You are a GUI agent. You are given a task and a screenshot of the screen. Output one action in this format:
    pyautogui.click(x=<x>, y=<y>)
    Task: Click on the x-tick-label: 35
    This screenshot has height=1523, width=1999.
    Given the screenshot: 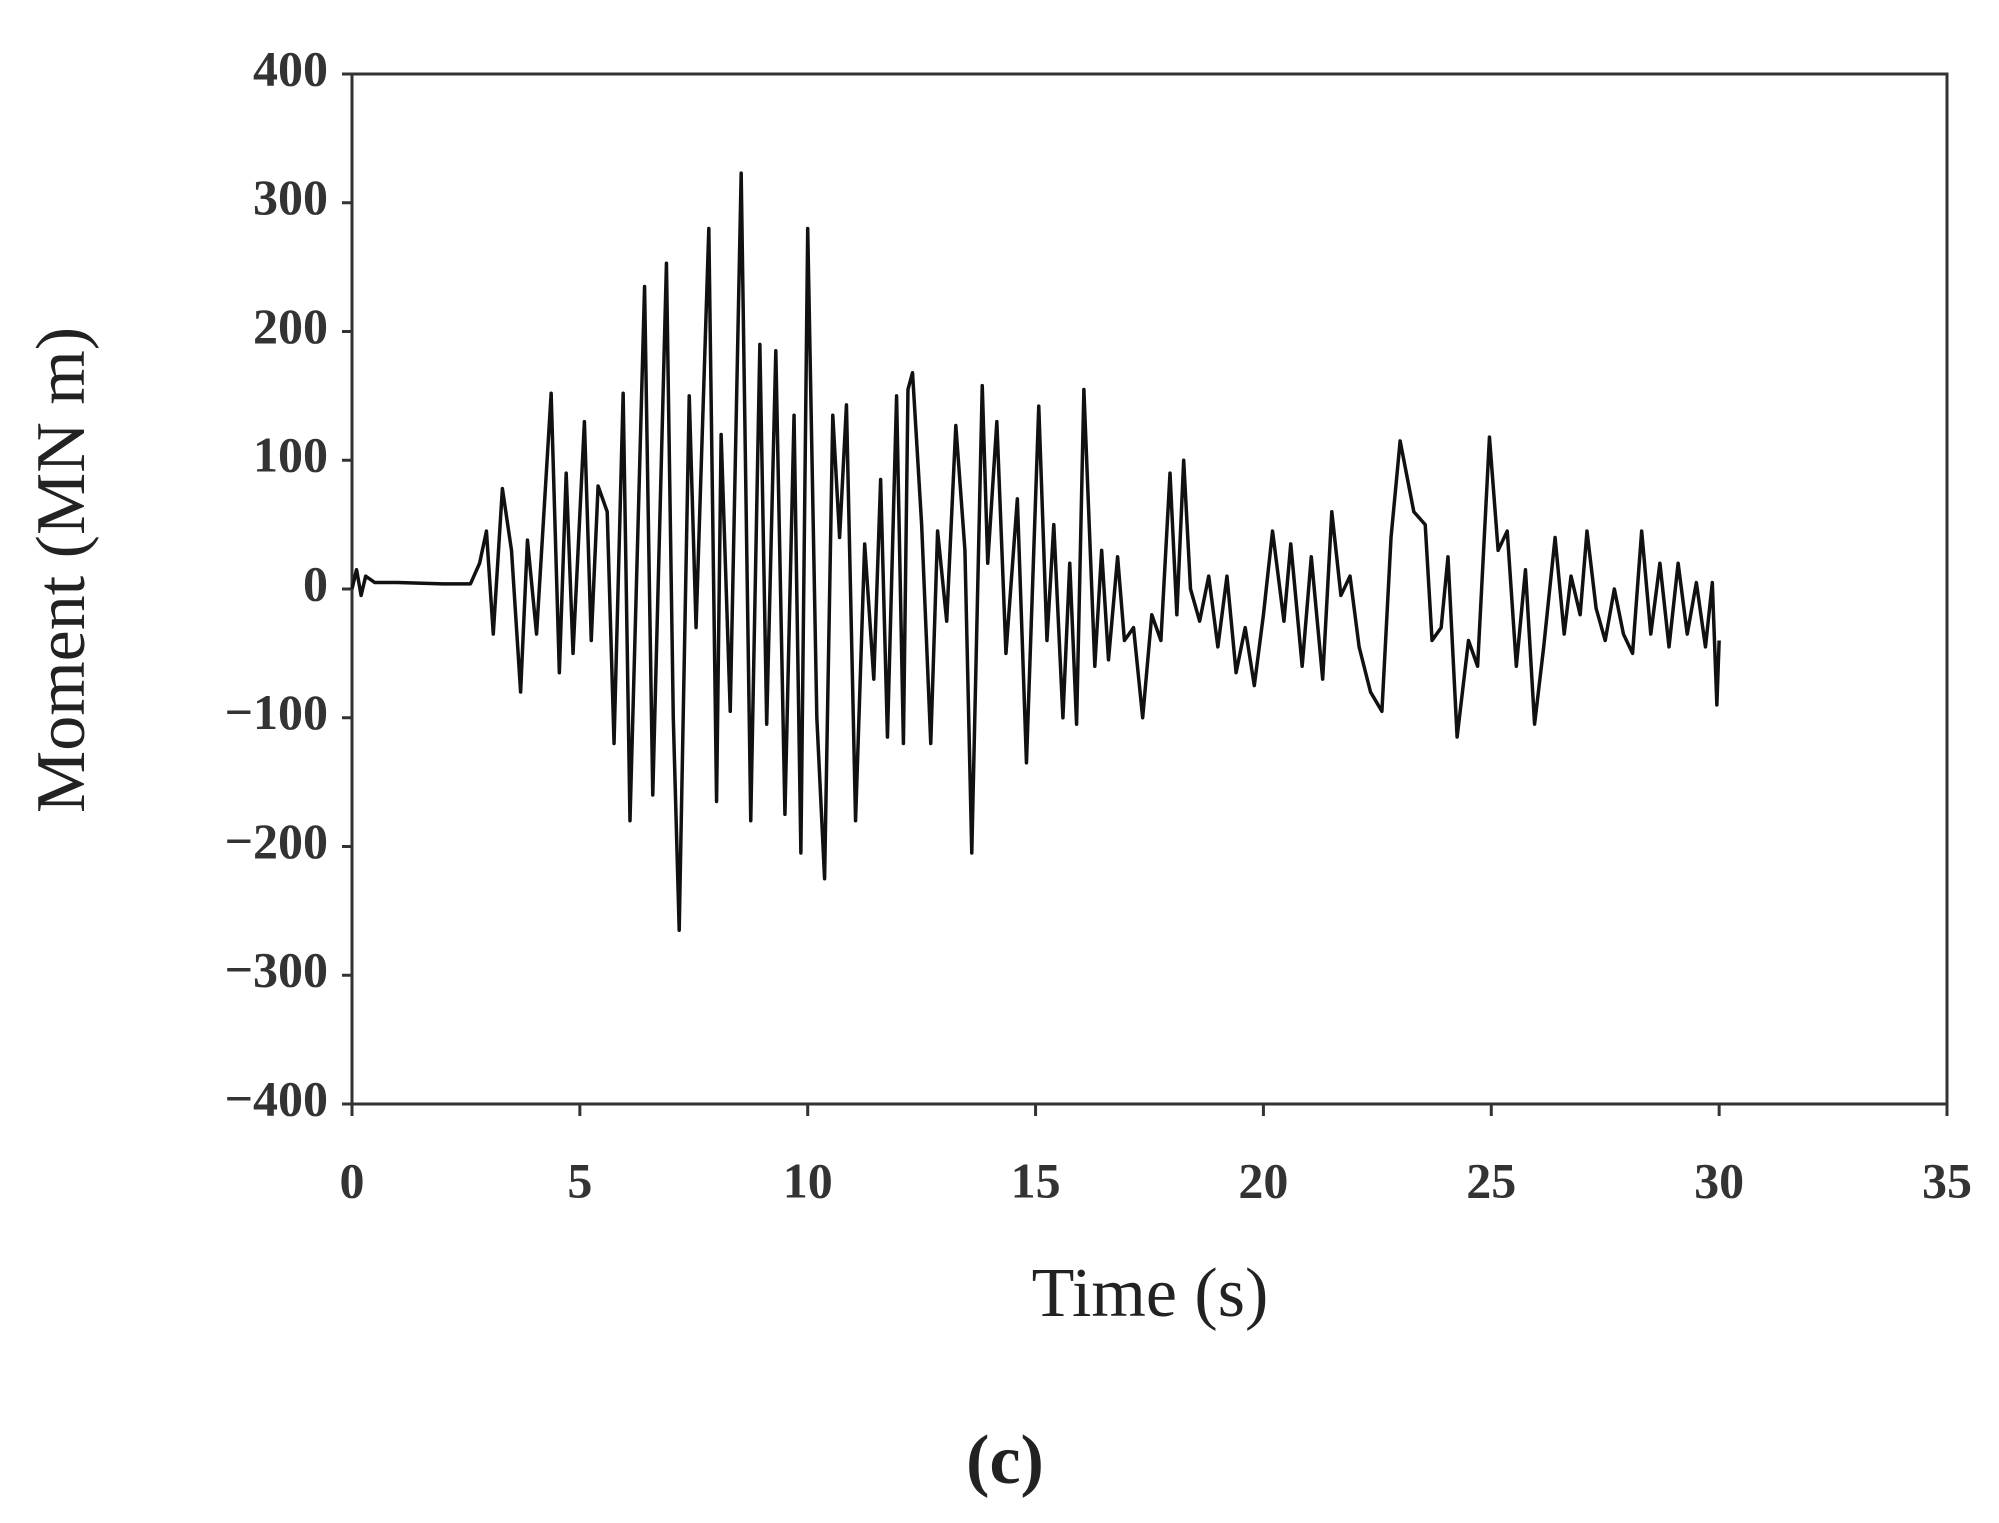 What is the action you would take?
    pyautogui.click(x=1947, y=1180)
    